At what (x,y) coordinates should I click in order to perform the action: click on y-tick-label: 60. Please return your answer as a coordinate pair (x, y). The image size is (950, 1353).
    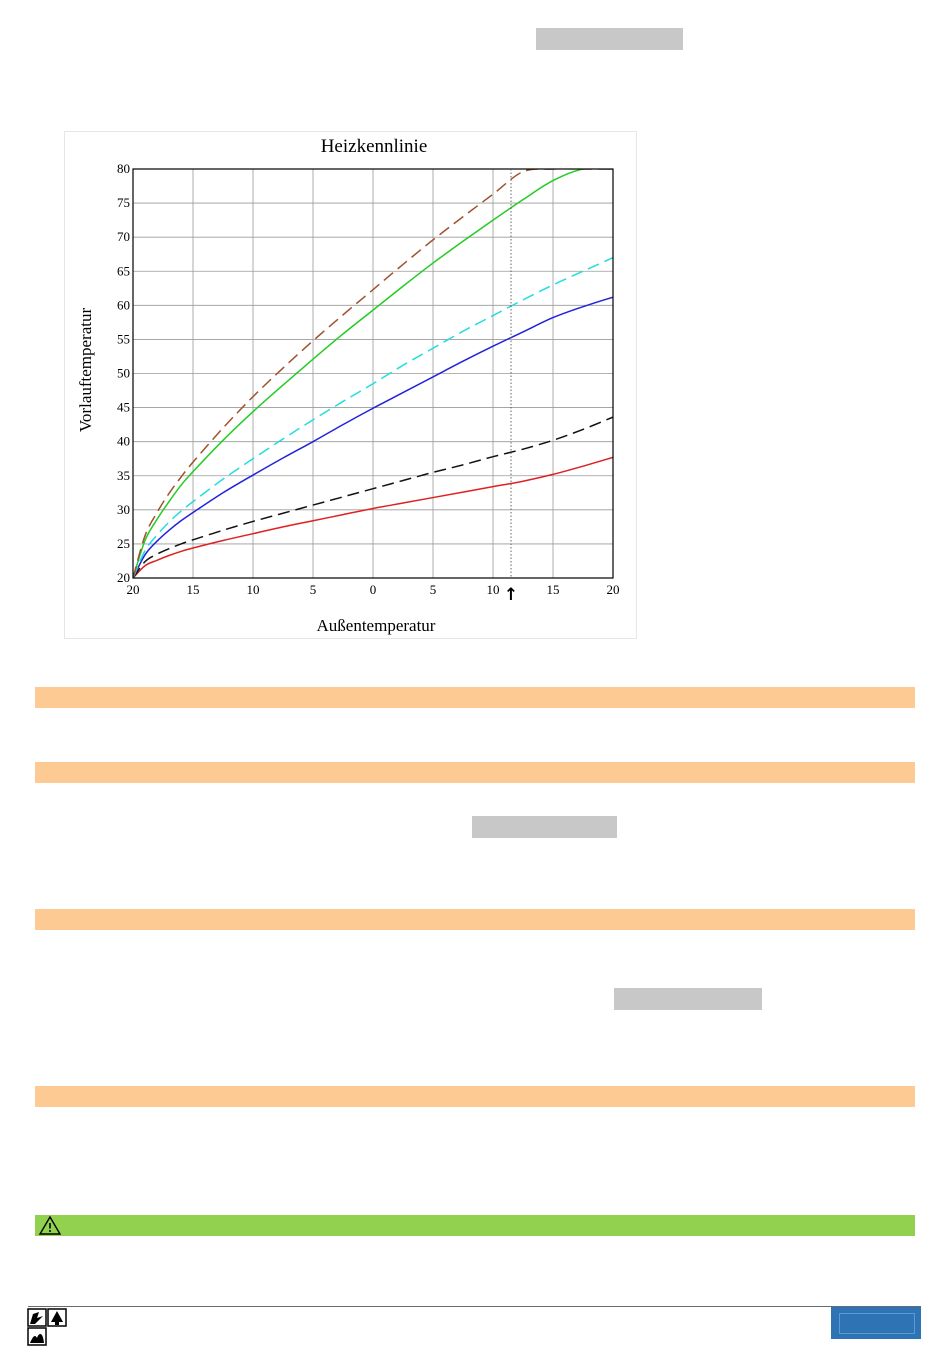
    Looking at the image, I should click on (123, 304).